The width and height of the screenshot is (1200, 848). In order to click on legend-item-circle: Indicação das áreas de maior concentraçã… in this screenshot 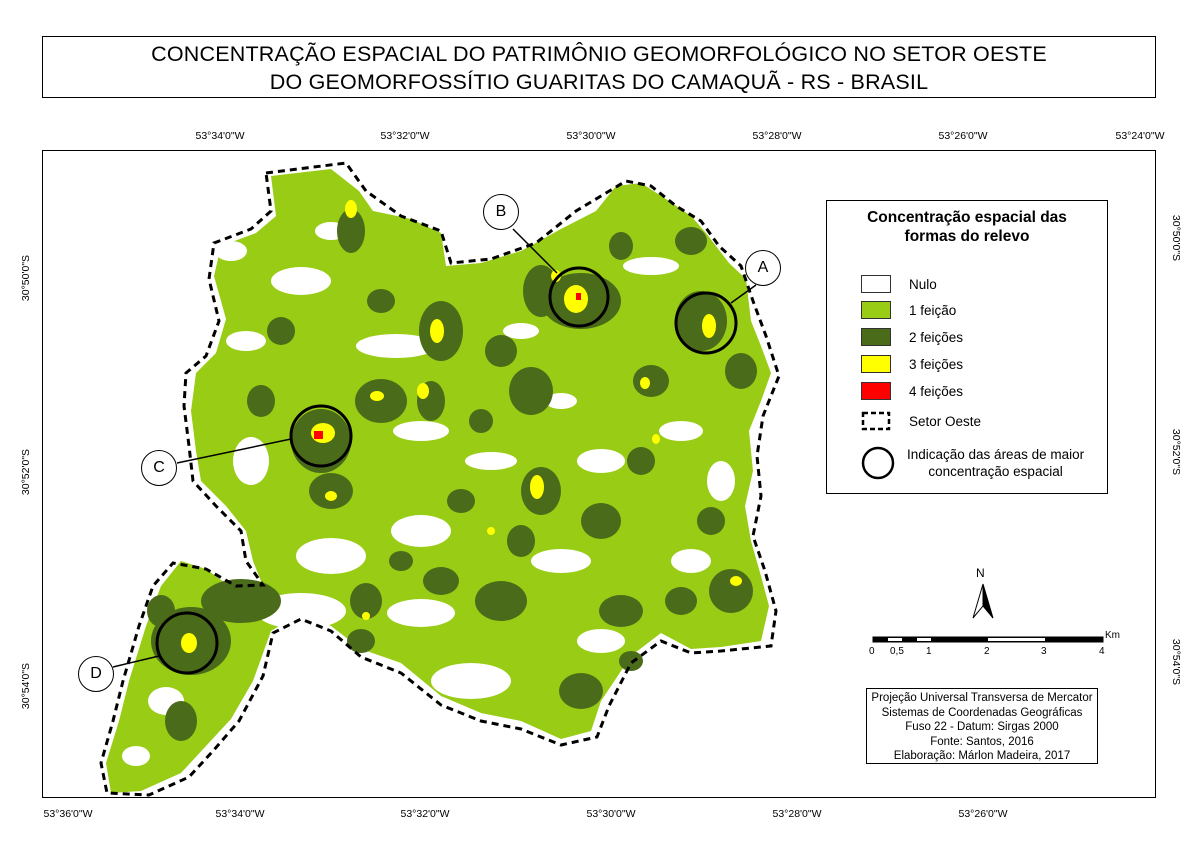, I will do `click(972, 463)`.